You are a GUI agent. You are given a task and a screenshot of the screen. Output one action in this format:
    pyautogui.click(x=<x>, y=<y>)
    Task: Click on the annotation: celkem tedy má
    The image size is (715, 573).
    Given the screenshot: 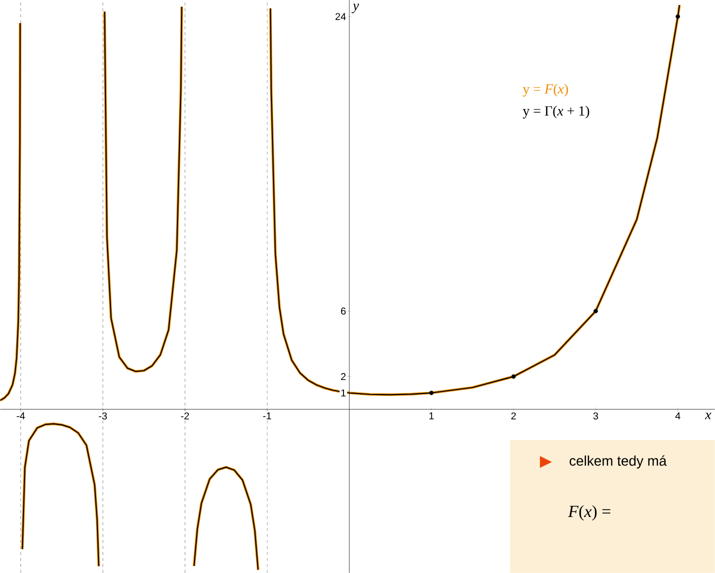 What is the action you would take?
    pyautogui.click(x=618, y=461)
    